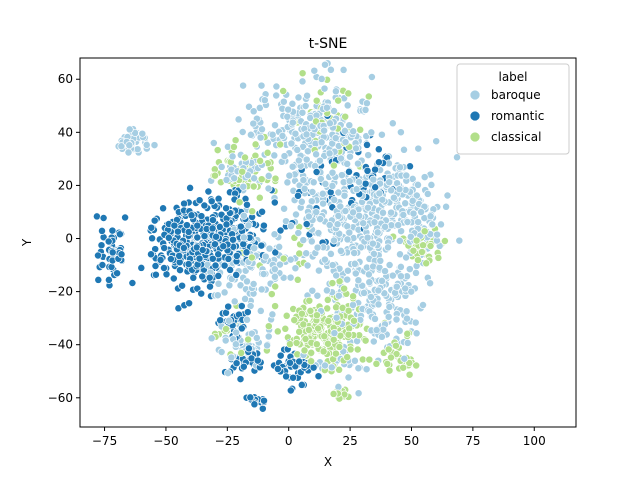  I want to click on legend-item-classical: classical, so click(505, 137).